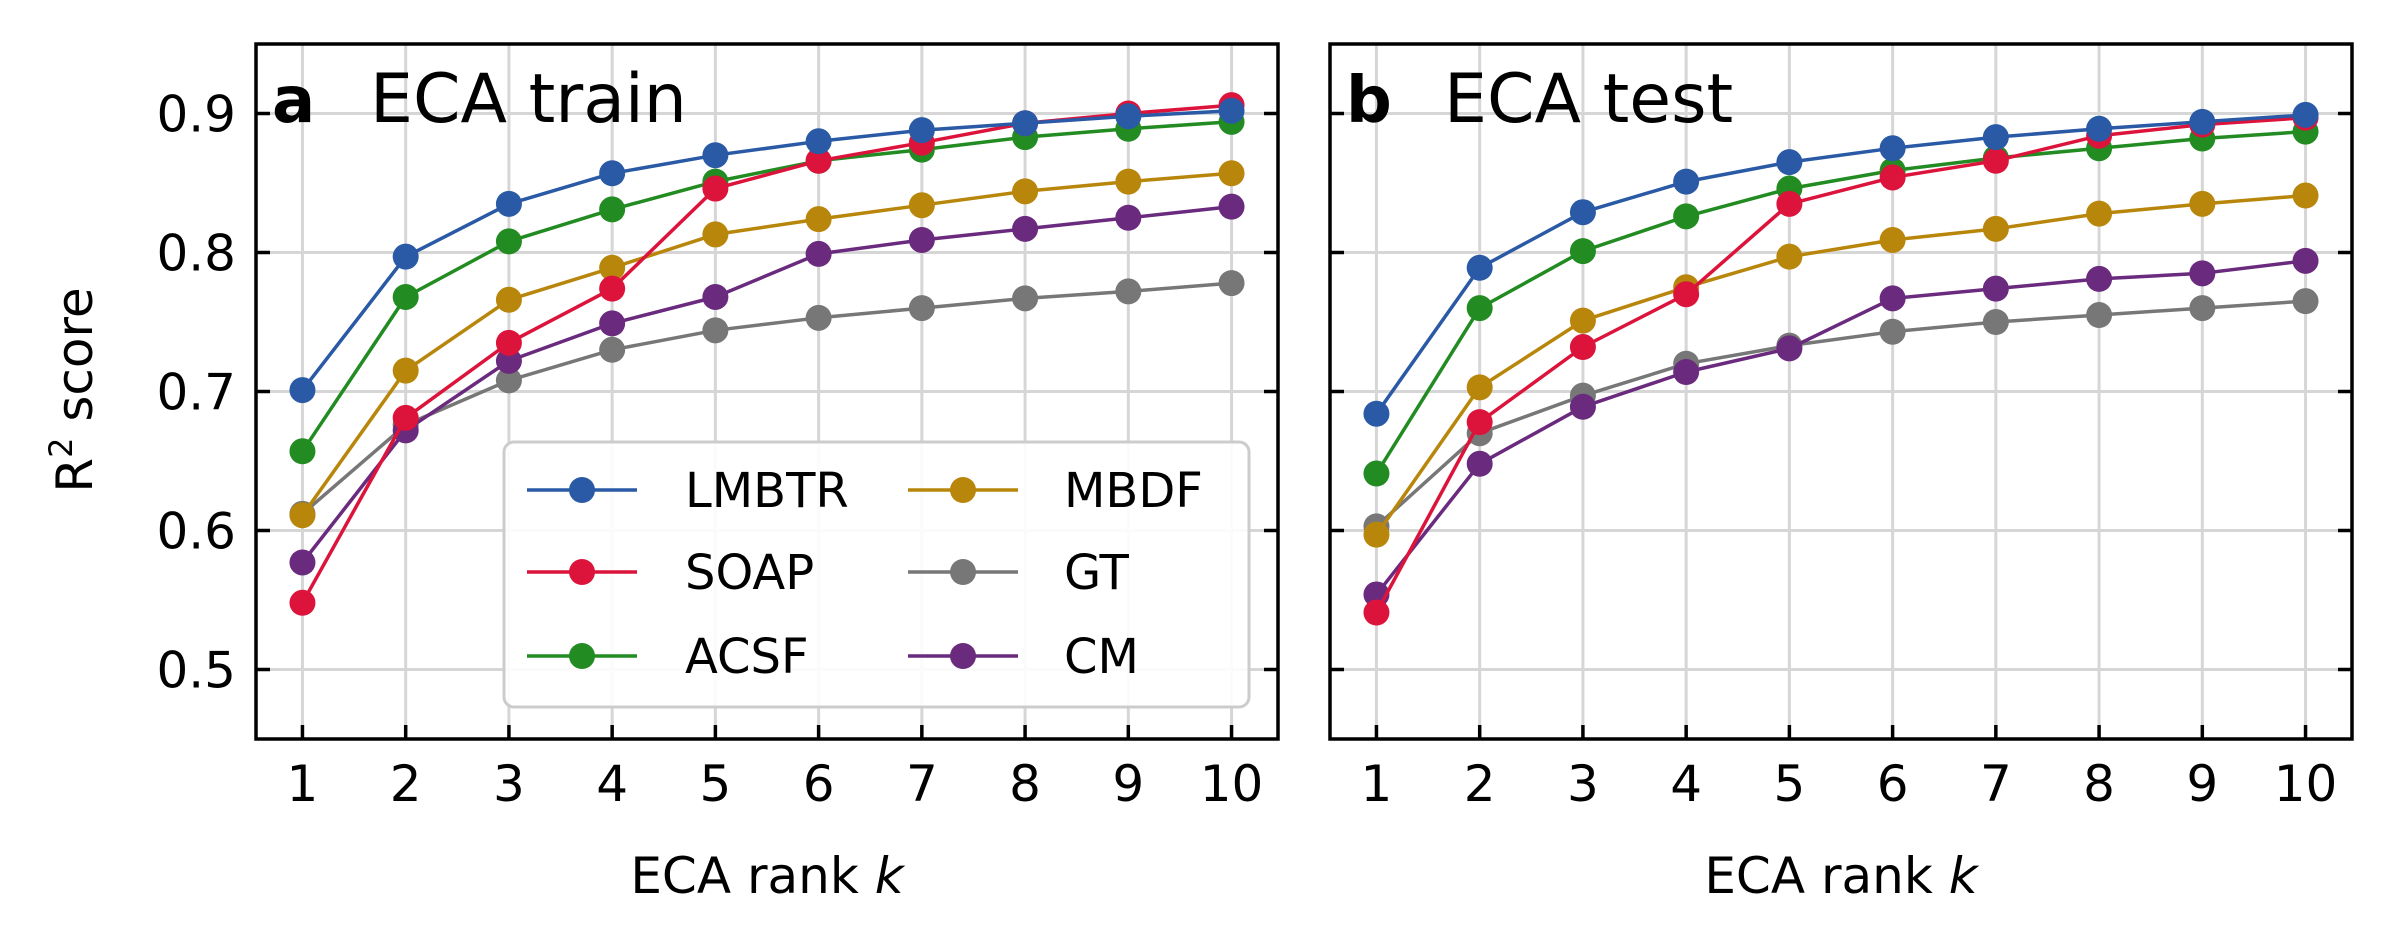 This screenshot has width=2392, height=949. I want to click on x-tick-label: 3, so click(1583, 784).